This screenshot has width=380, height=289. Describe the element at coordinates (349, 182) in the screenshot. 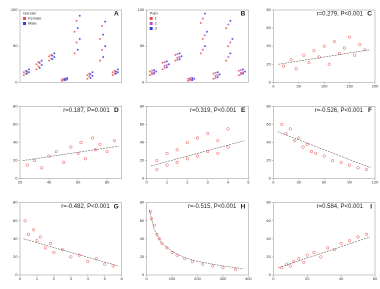

I see `x-tick-label: 90` at that location.